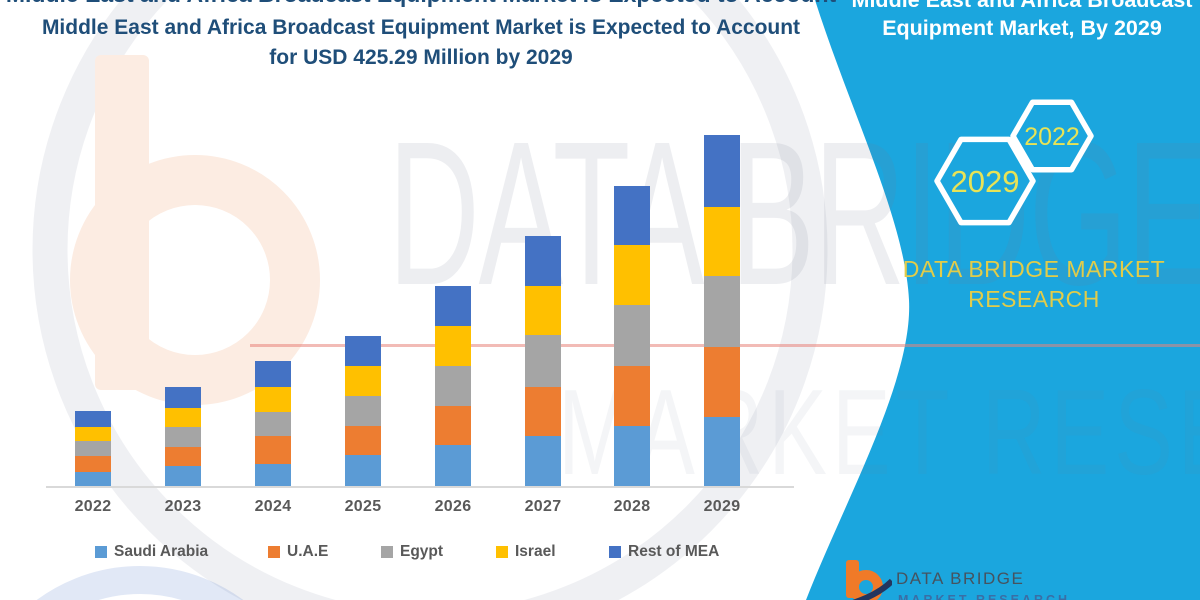 The image size is (1200, 600). Describe the element at coordinates (632, 395) in the screenshot. I see `segment-u-a-e-2028` at that location.